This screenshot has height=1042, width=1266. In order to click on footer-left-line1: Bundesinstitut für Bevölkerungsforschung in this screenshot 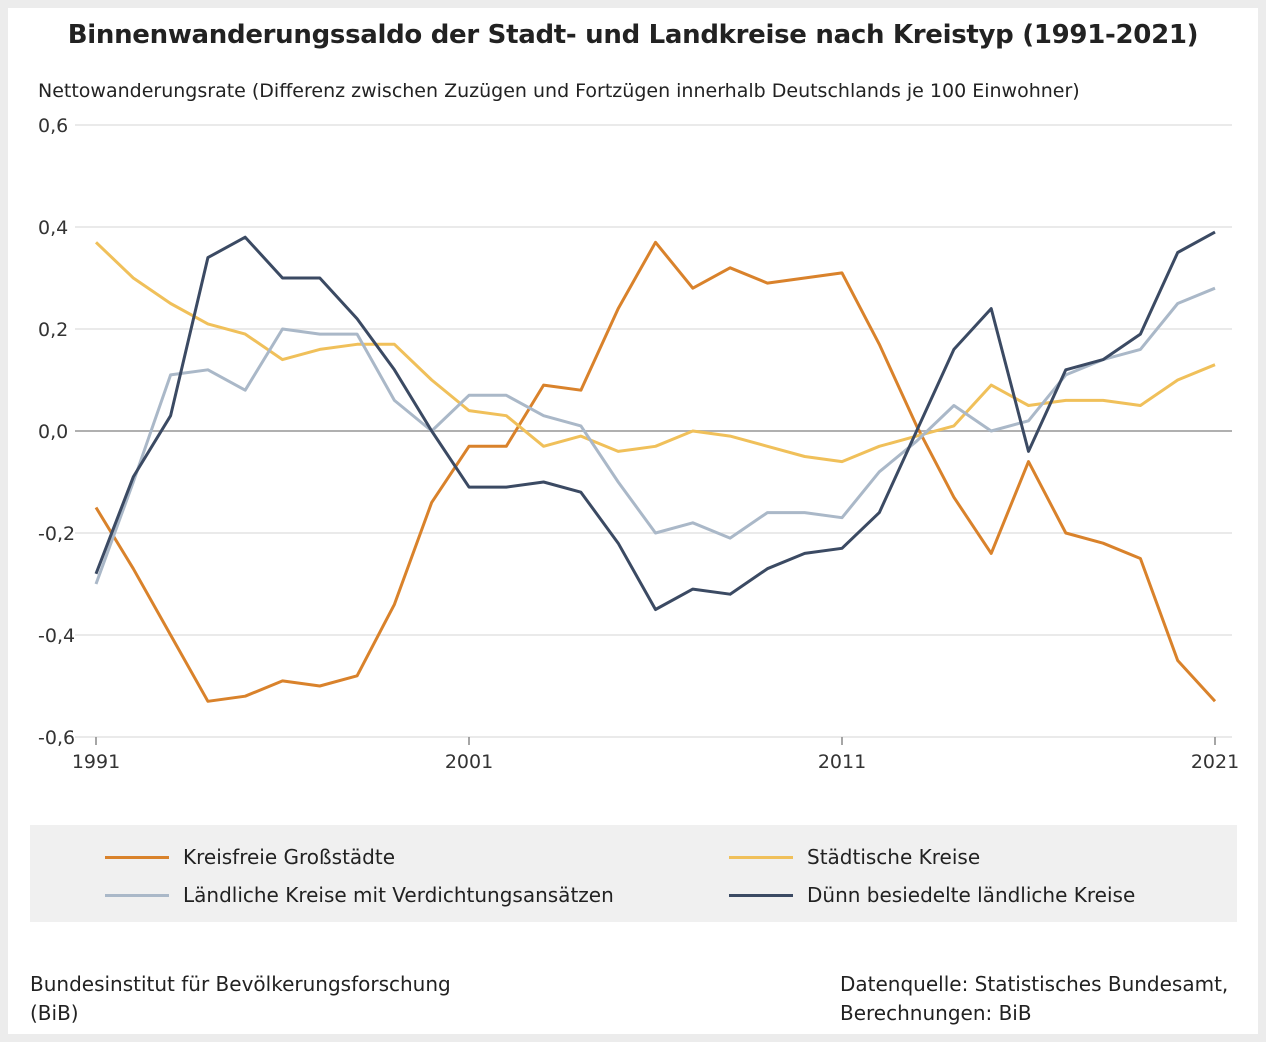, I will do `click(240, 984)`.